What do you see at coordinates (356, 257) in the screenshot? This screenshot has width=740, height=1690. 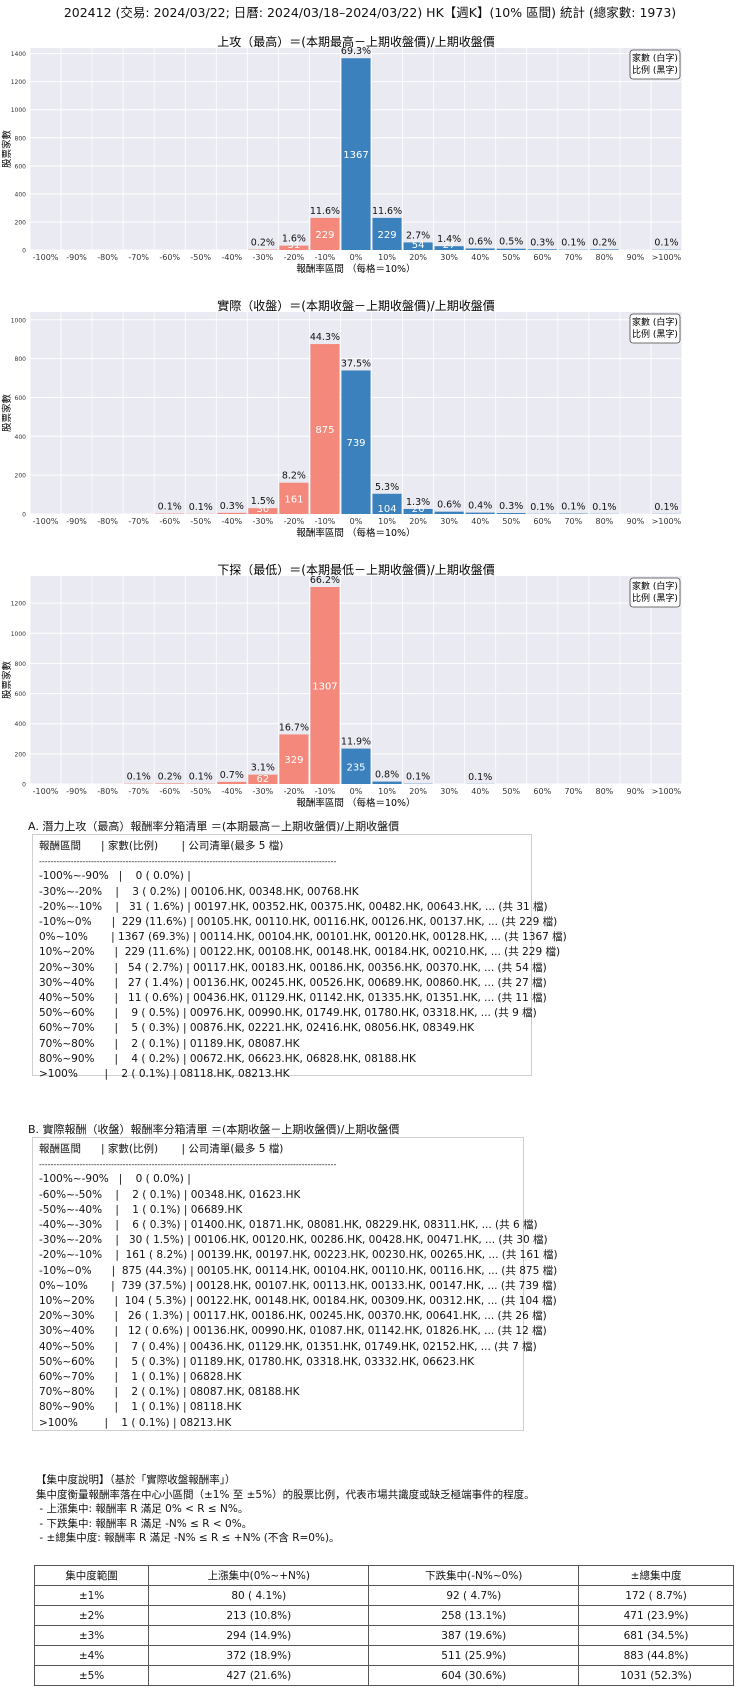 I see `x-tick-label: 0%` at bounding box center [356, 257].